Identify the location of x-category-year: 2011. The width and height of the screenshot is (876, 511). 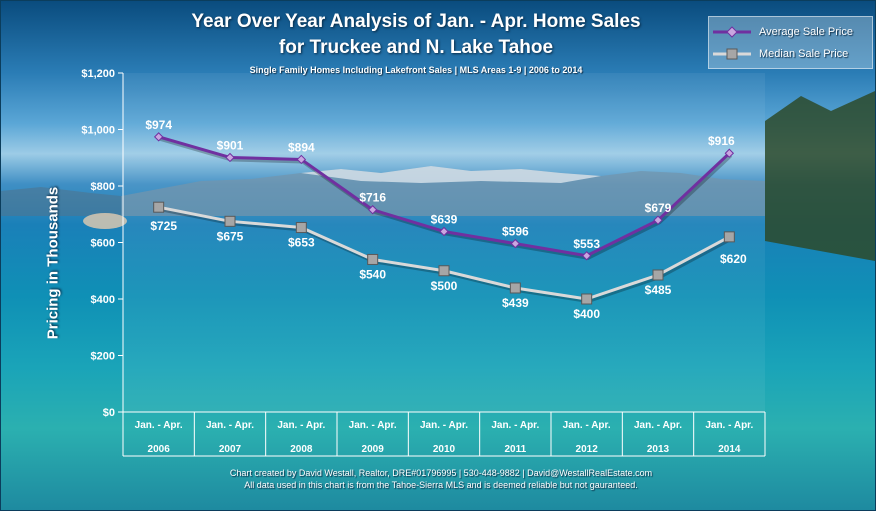
(515, 449).